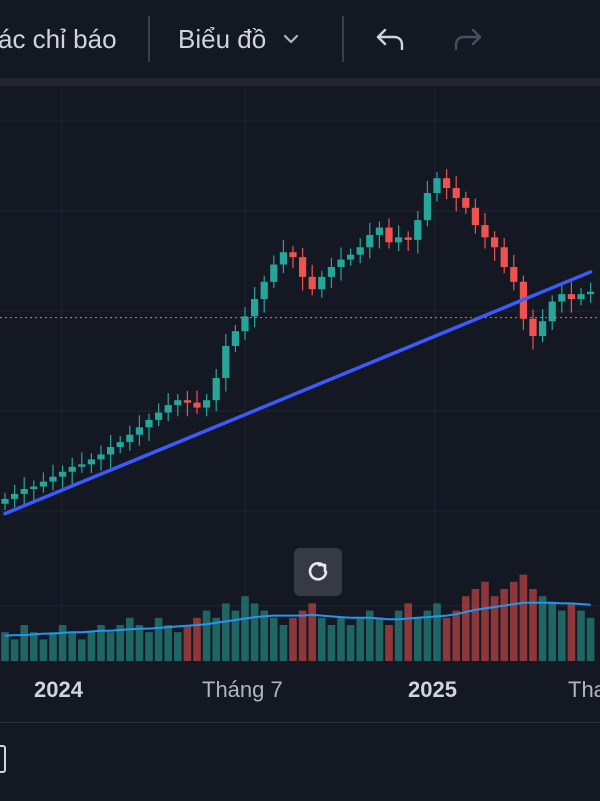 This screenshot has width=600, height=801. I want to click on time-axis: 2024 Tháng 7 2025 Tha, so click(300, 692).